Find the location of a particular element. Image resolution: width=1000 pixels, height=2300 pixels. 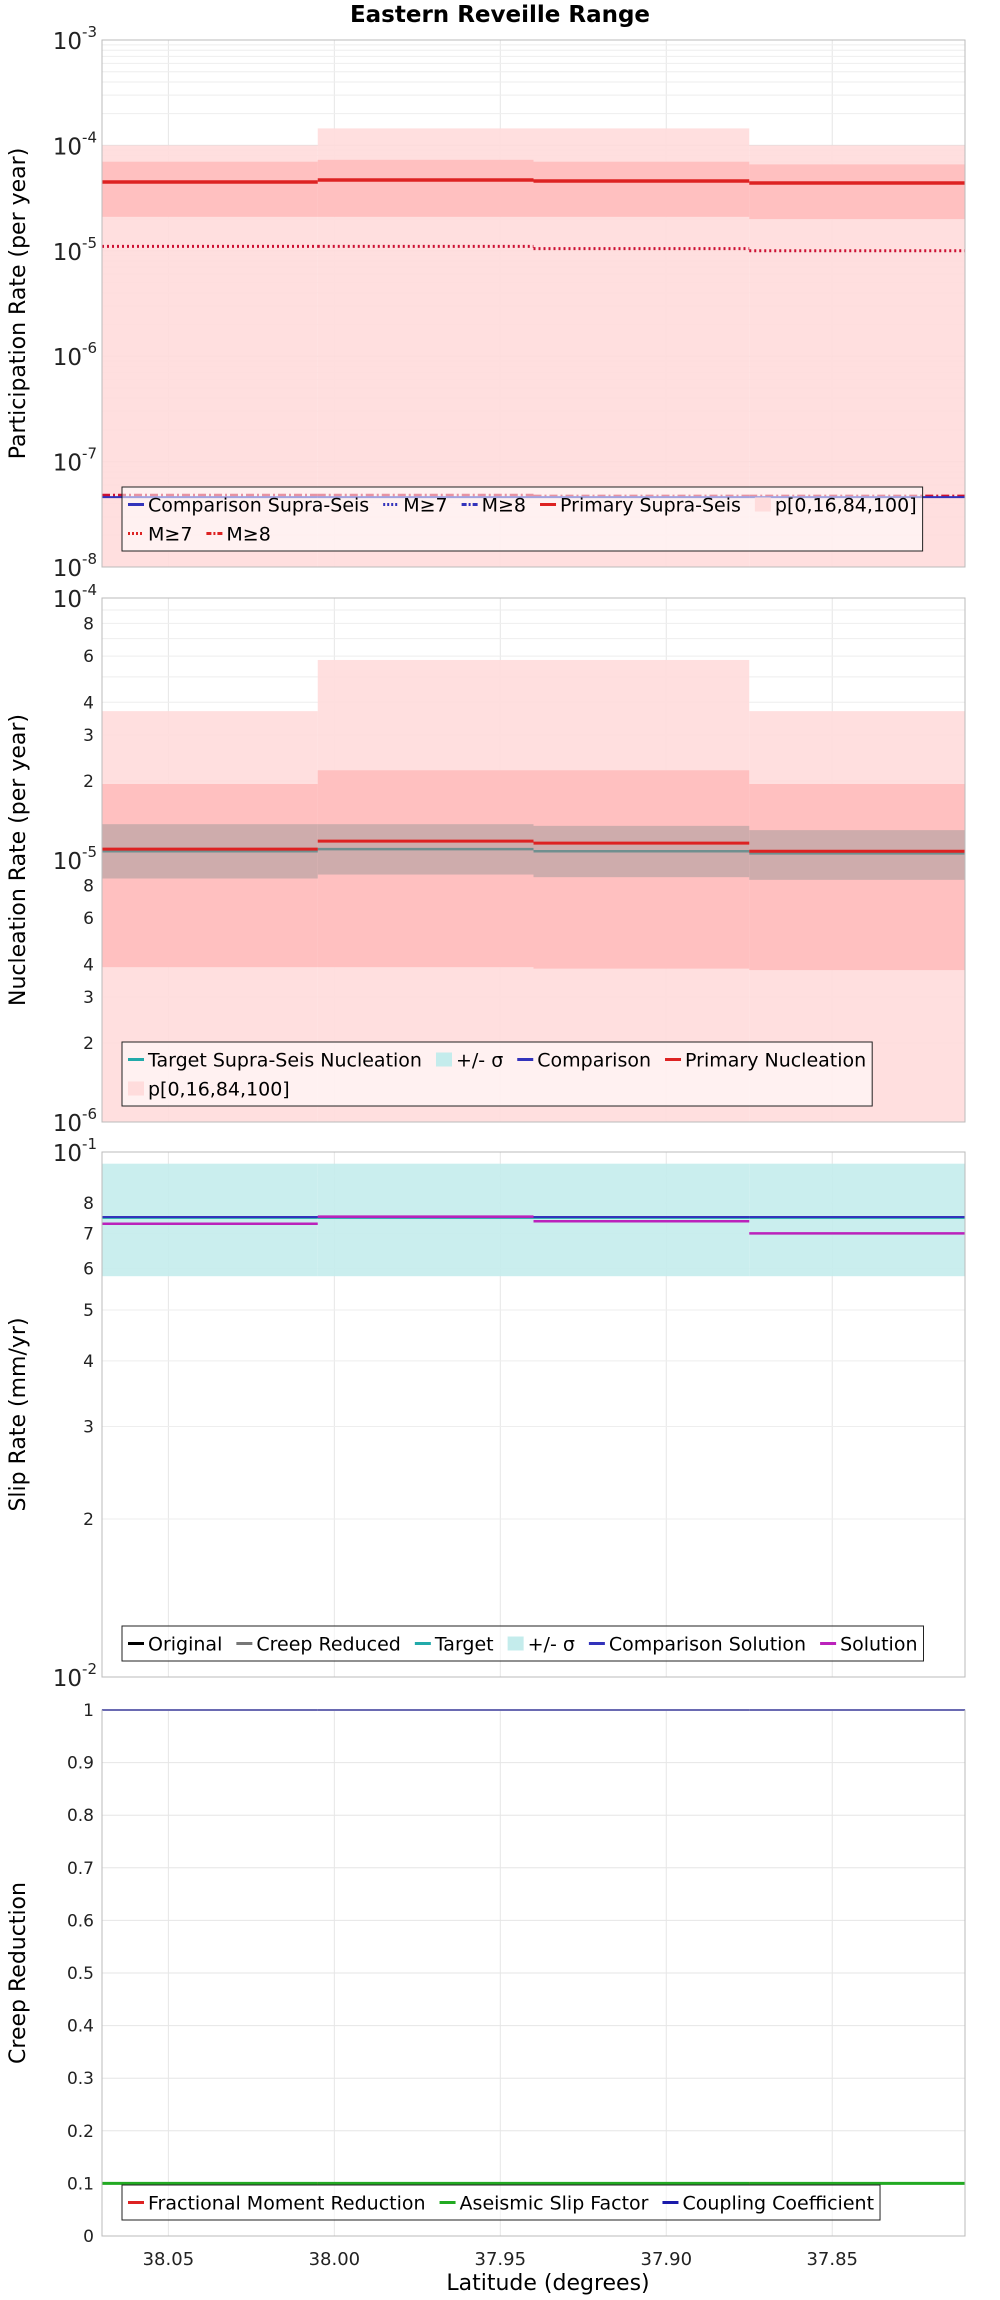

y-tick-label: 0 is located at coordinates (88, 2237).